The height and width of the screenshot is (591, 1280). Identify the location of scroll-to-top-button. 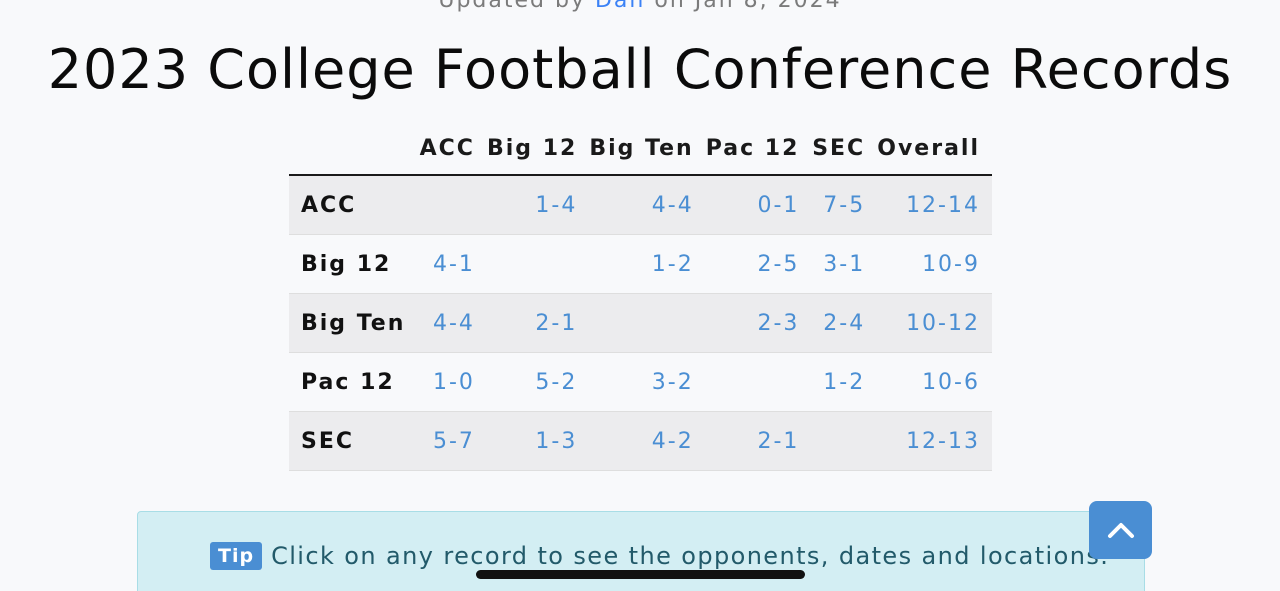
(1120, 530).